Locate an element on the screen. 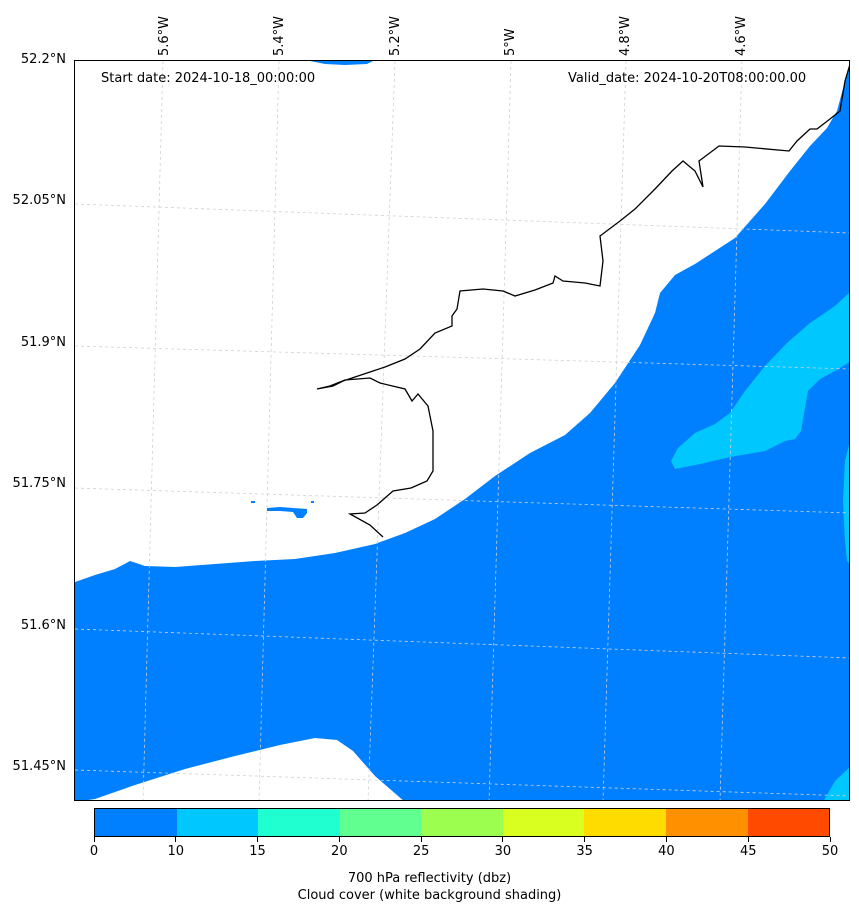 The height and width of the screenshot is (914, 859). lat-label-51.45n: 51.45°N is located at coordinates (39, 766).